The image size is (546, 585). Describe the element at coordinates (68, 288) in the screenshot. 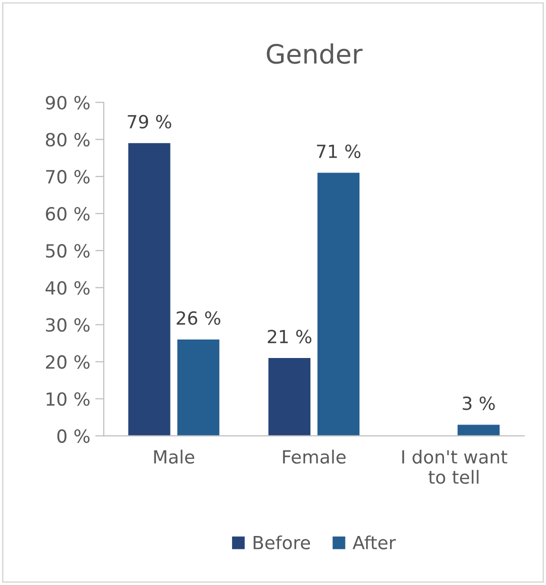

I see `y-tick-label: 40 %` at that location.